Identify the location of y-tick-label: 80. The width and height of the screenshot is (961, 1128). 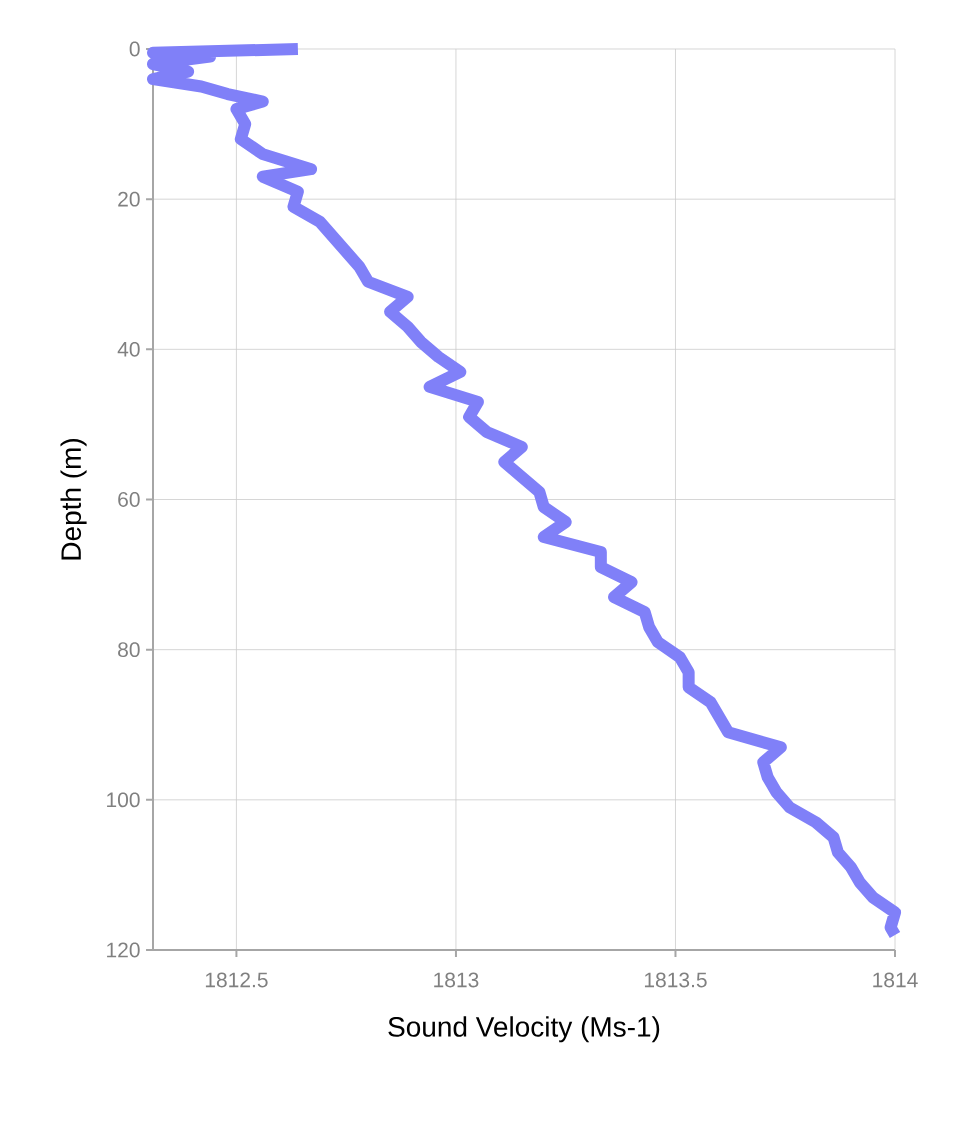
(129, 650).